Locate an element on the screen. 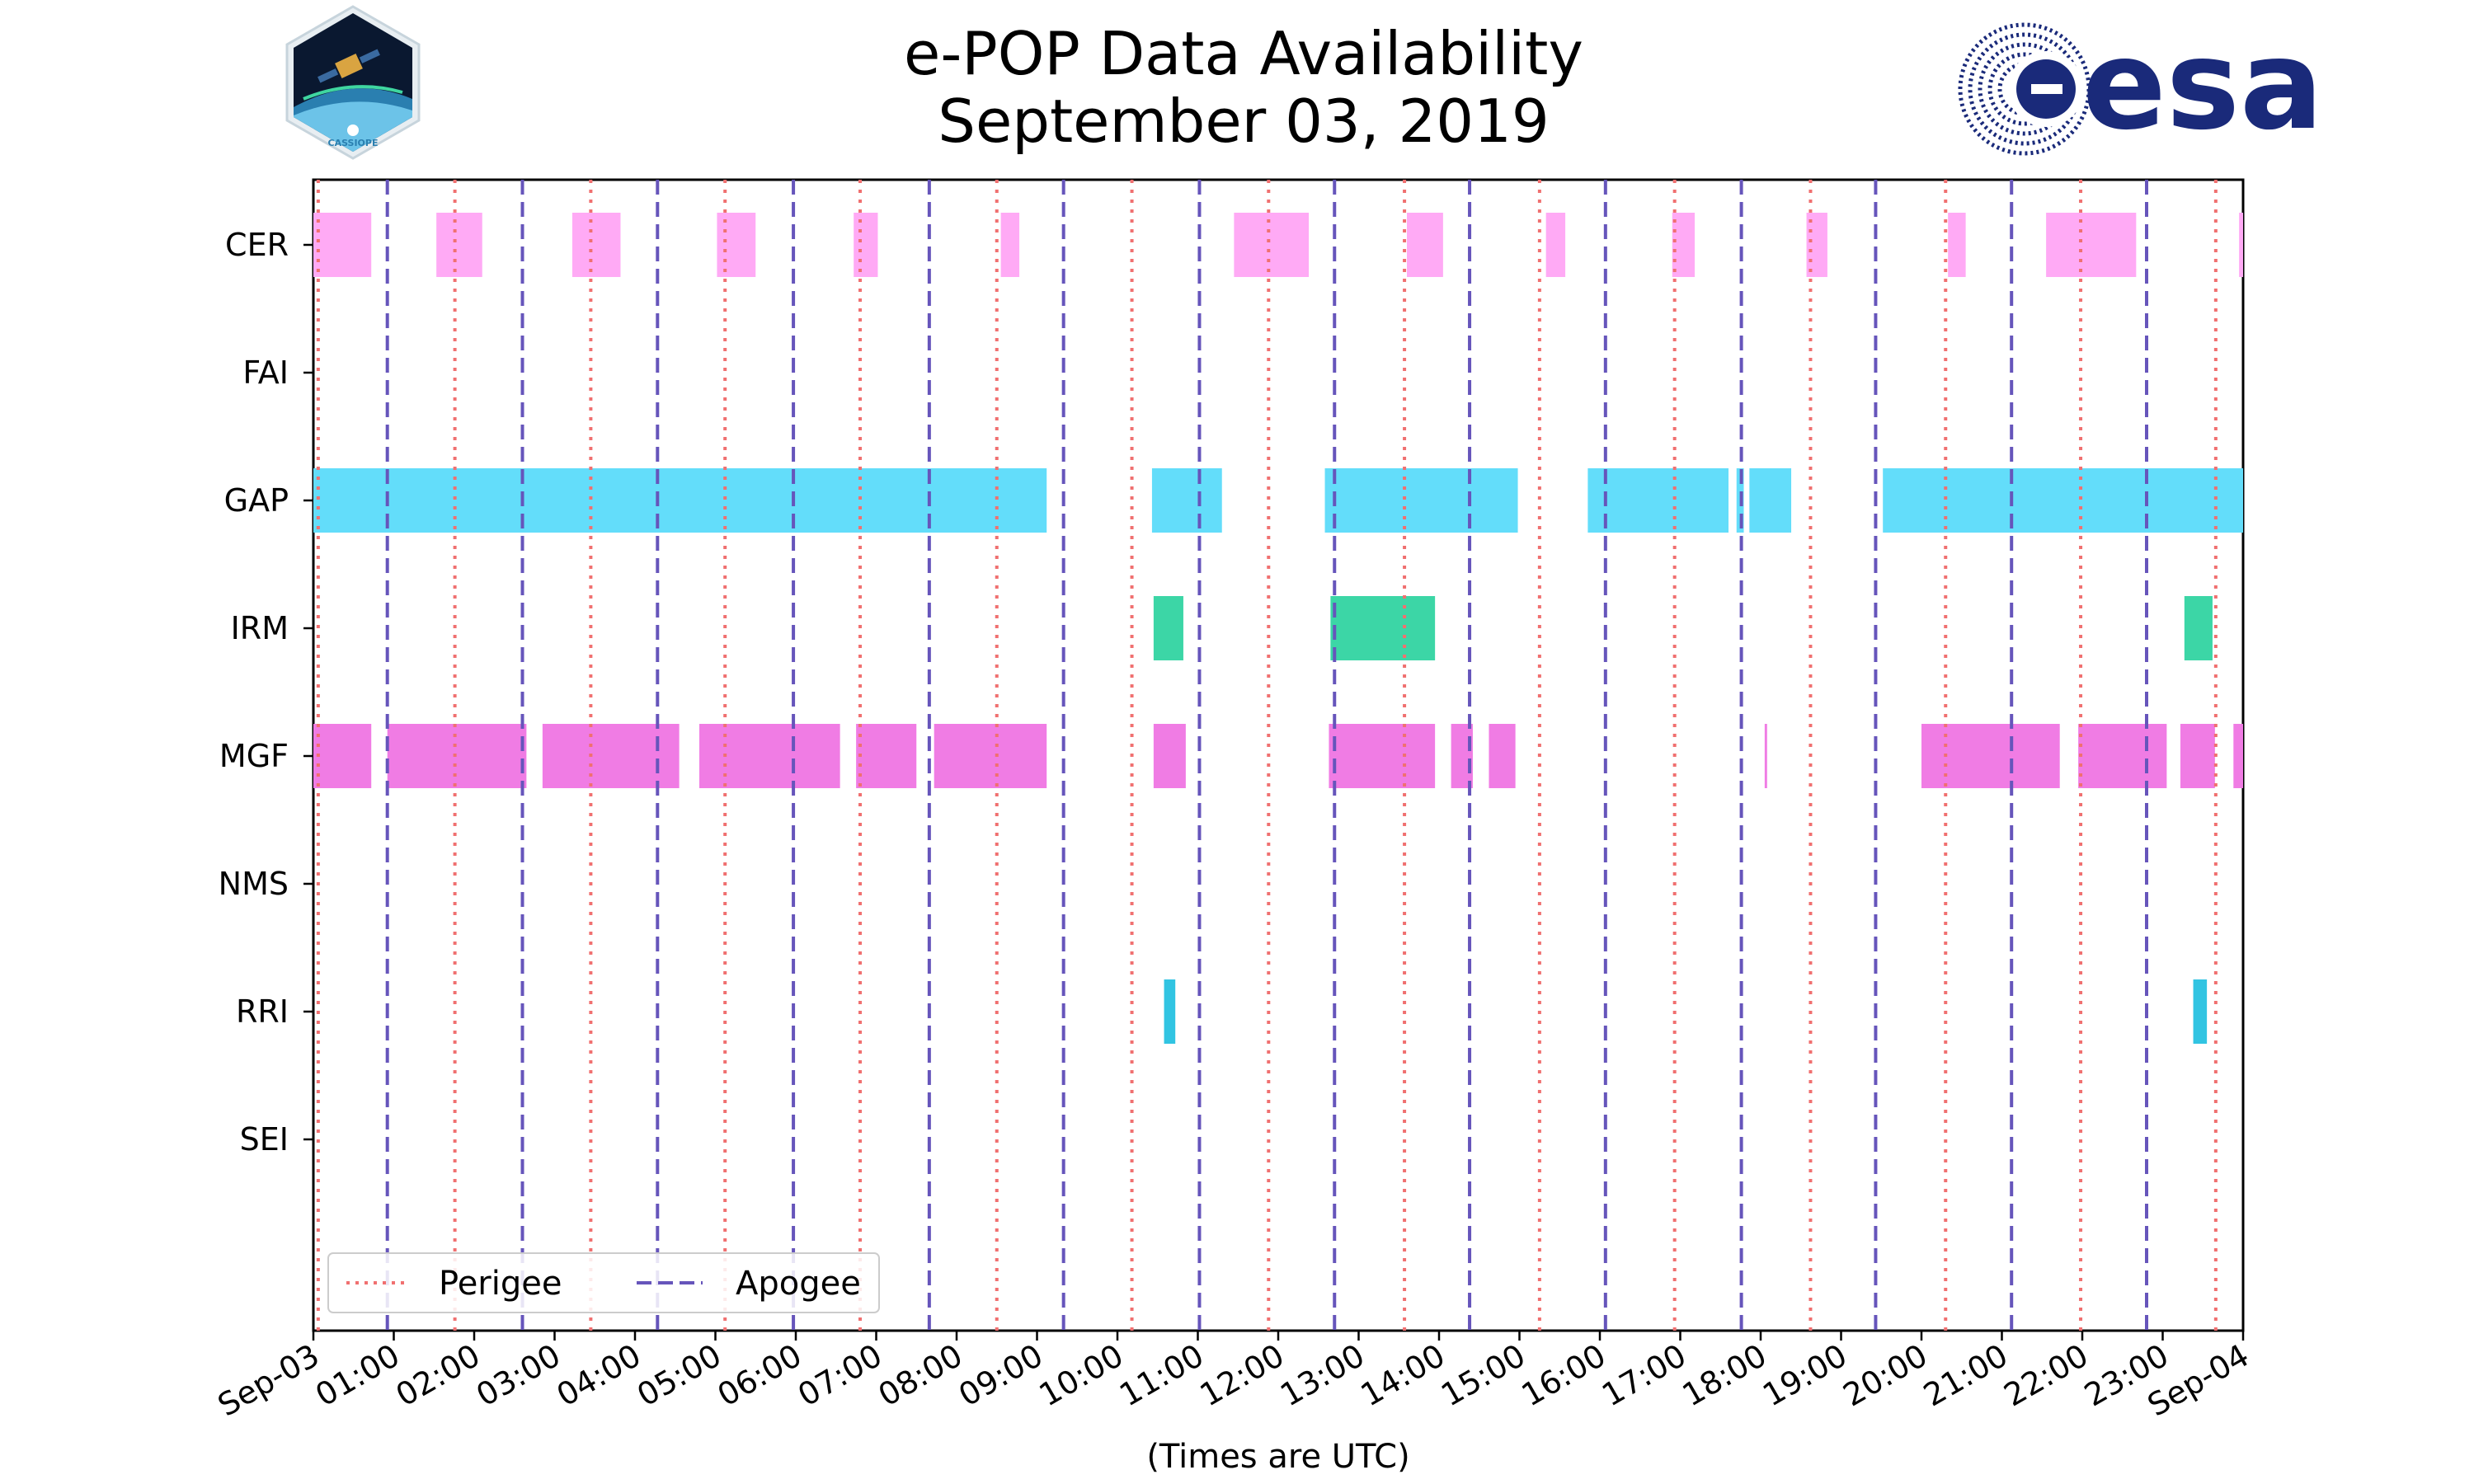  x-tick-label-13: 13:00 is located at coordinates (1322, 1375).